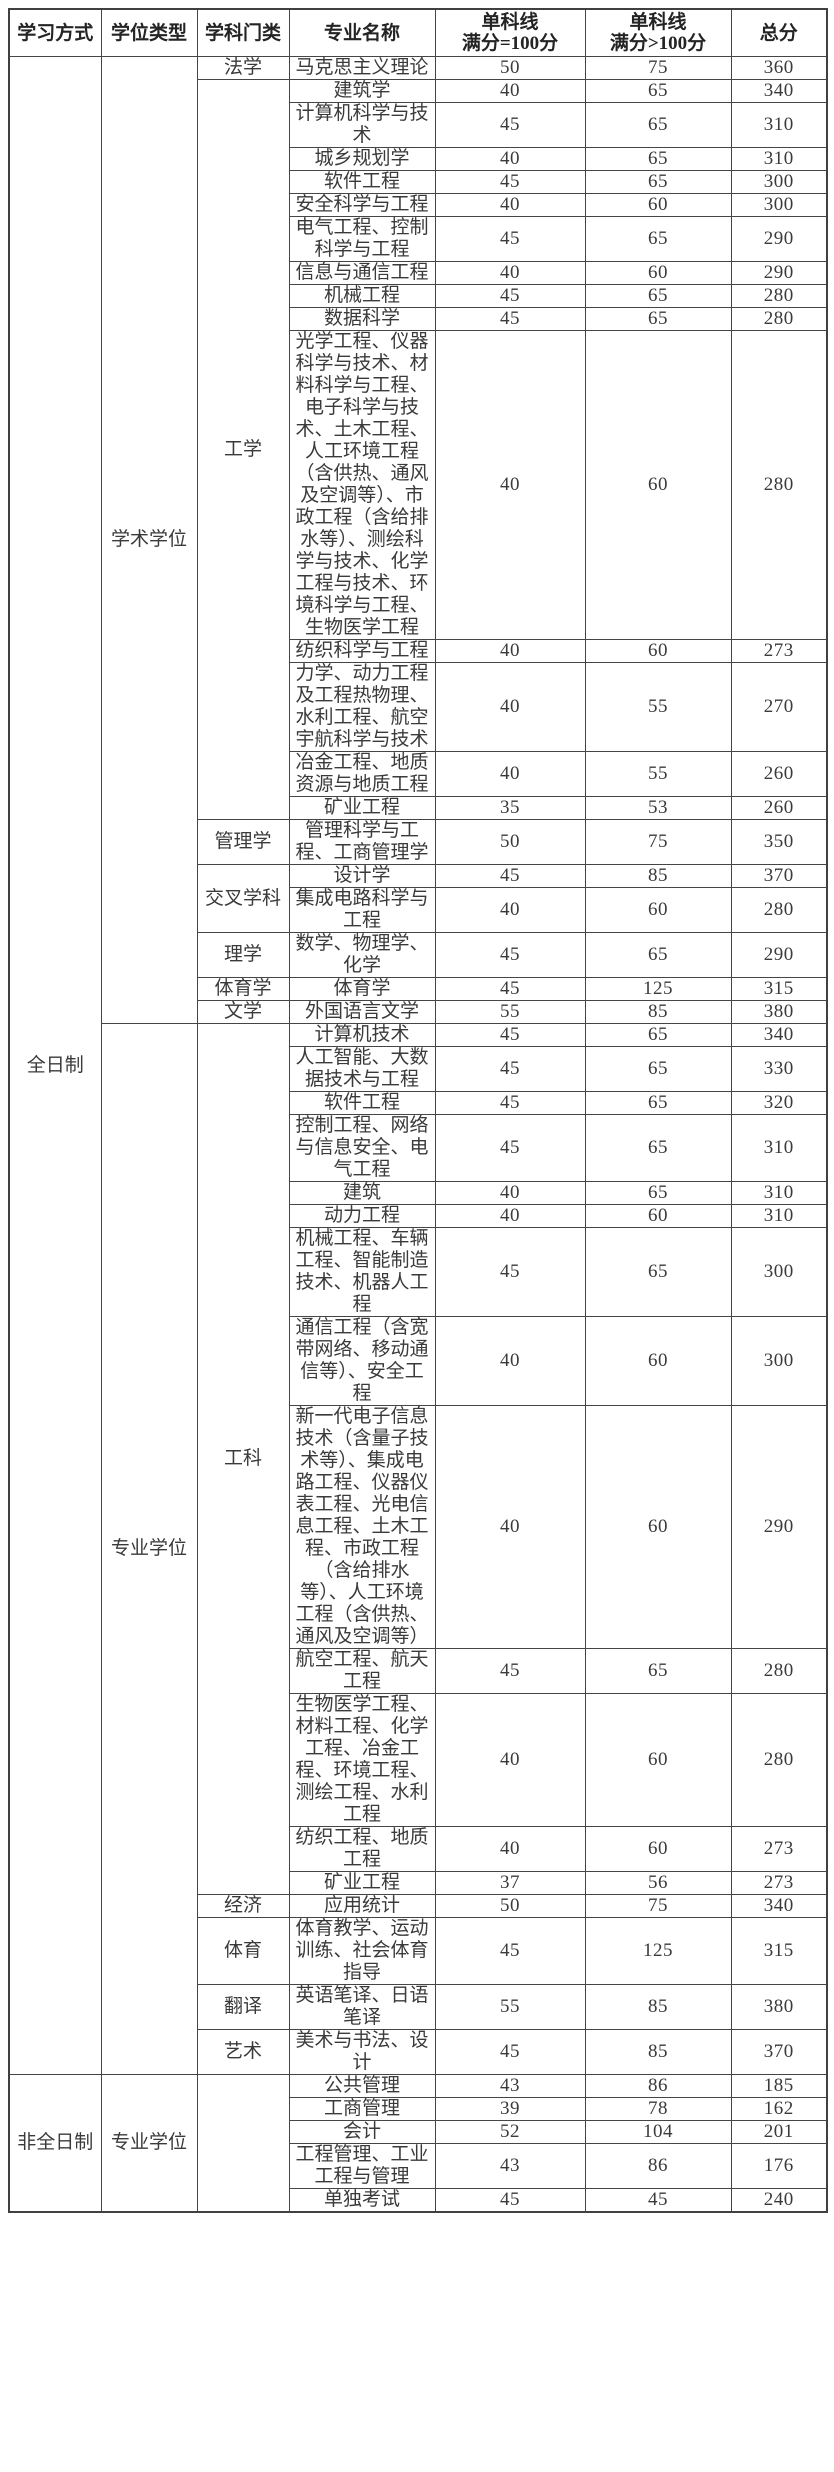  What do you see at coordinates (362, 1148) in the screenshot?
I see `major-name-cell: 控制工程、网络与信息安全、电气工程` at bounding box center [362, 1148].